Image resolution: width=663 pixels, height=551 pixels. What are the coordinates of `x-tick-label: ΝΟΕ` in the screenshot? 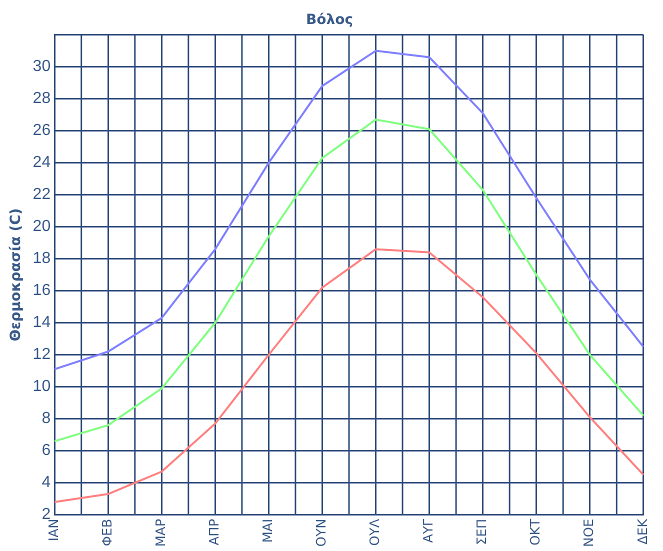 It's located at (590, 532).